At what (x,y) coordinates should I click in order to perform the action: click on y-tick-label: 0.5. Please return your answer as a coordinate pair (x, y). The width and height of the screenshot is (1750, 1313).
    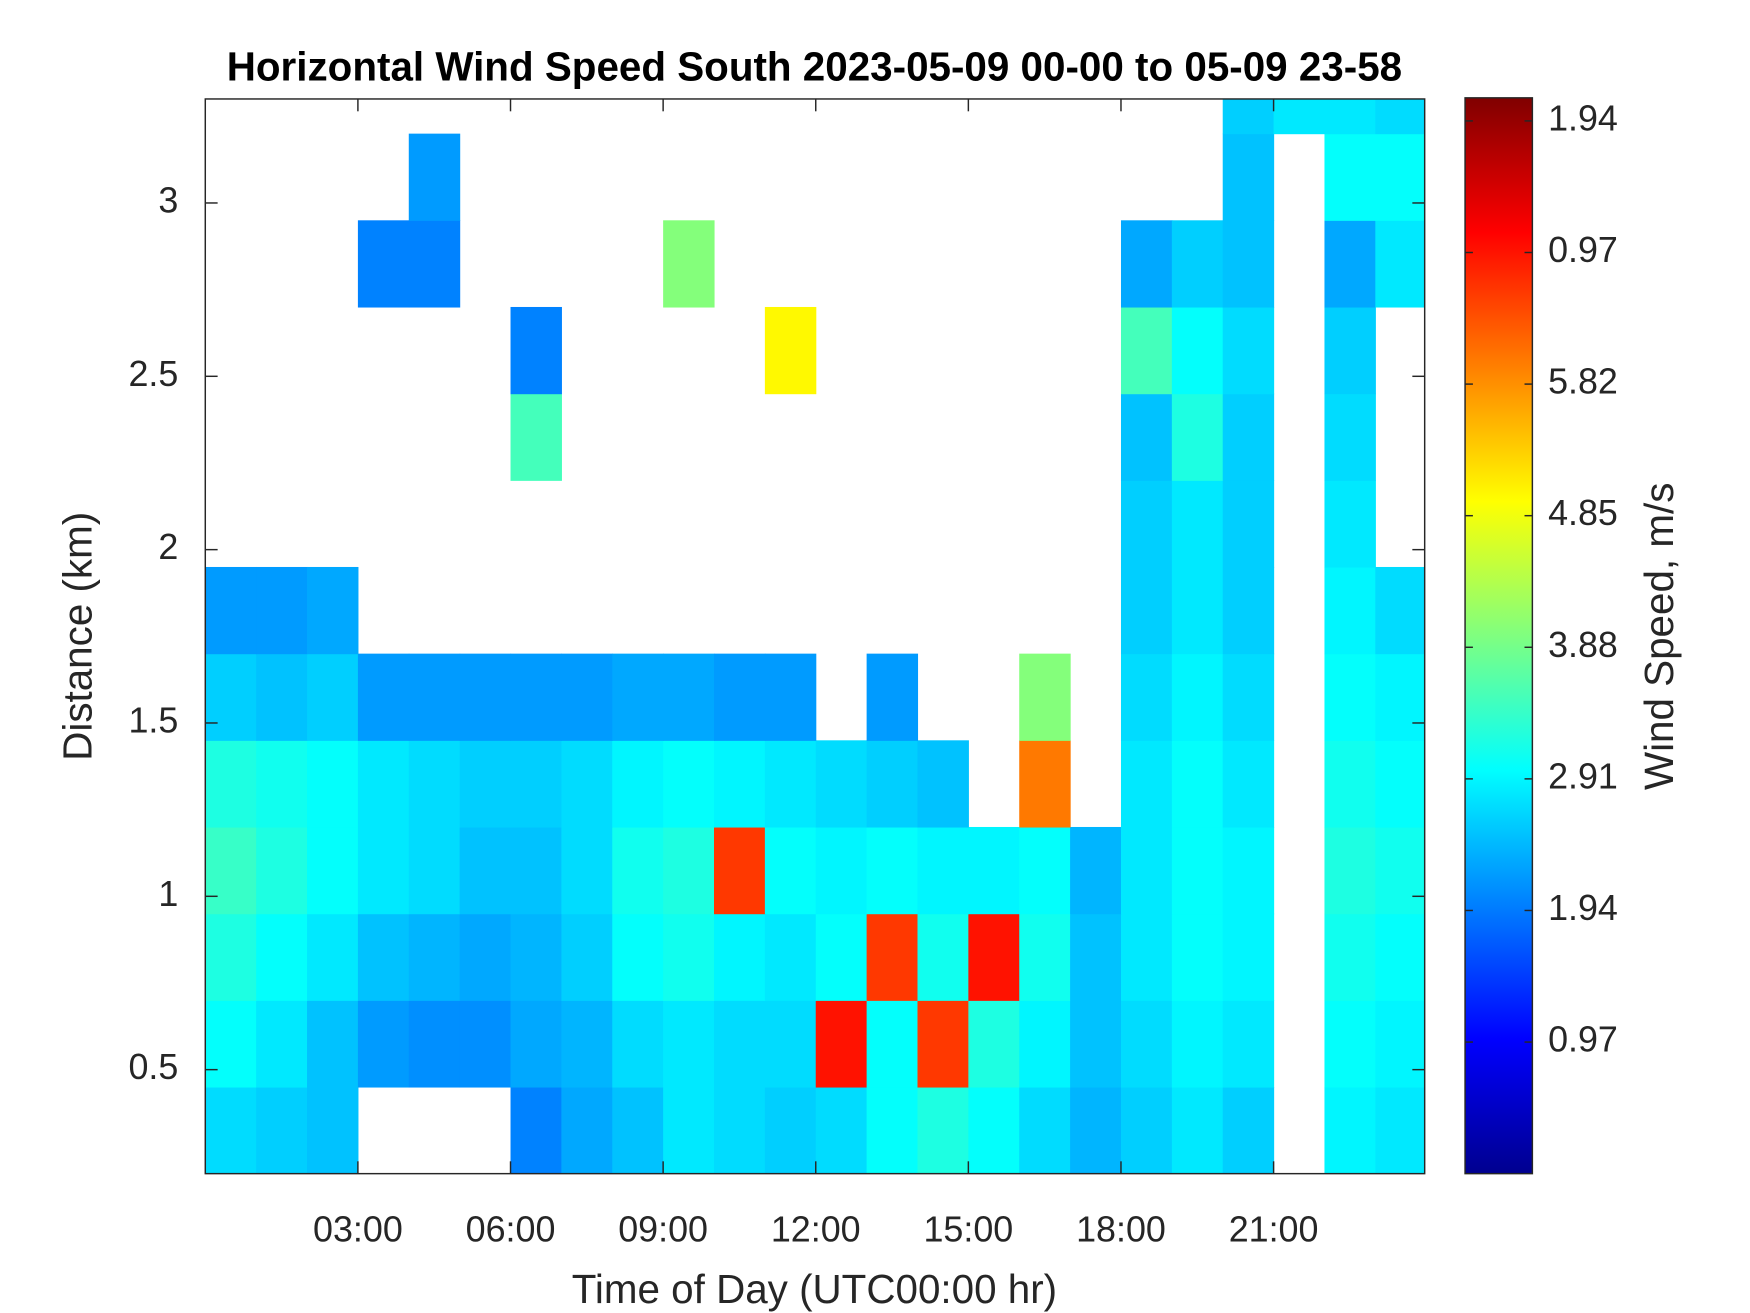
    Looking at the image, I should click on (153, 1067).